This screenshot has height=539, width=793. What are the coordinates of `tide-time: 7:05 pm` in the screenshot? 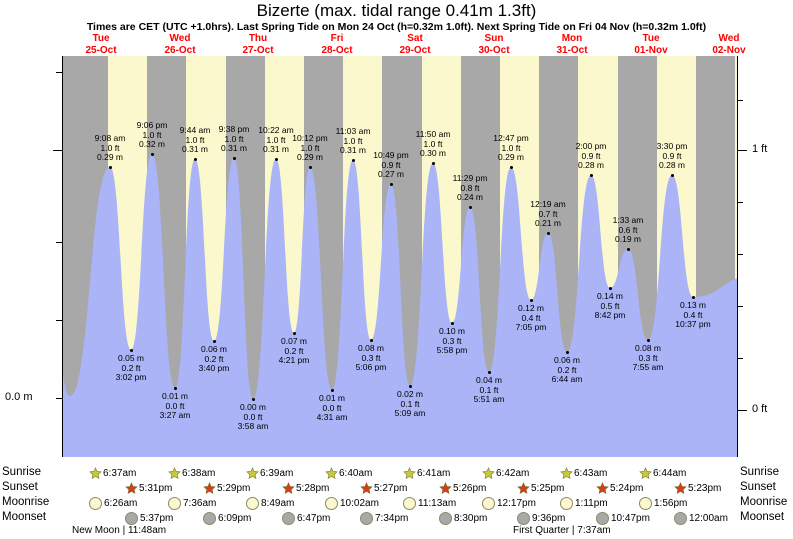 It's located at (531, 327).